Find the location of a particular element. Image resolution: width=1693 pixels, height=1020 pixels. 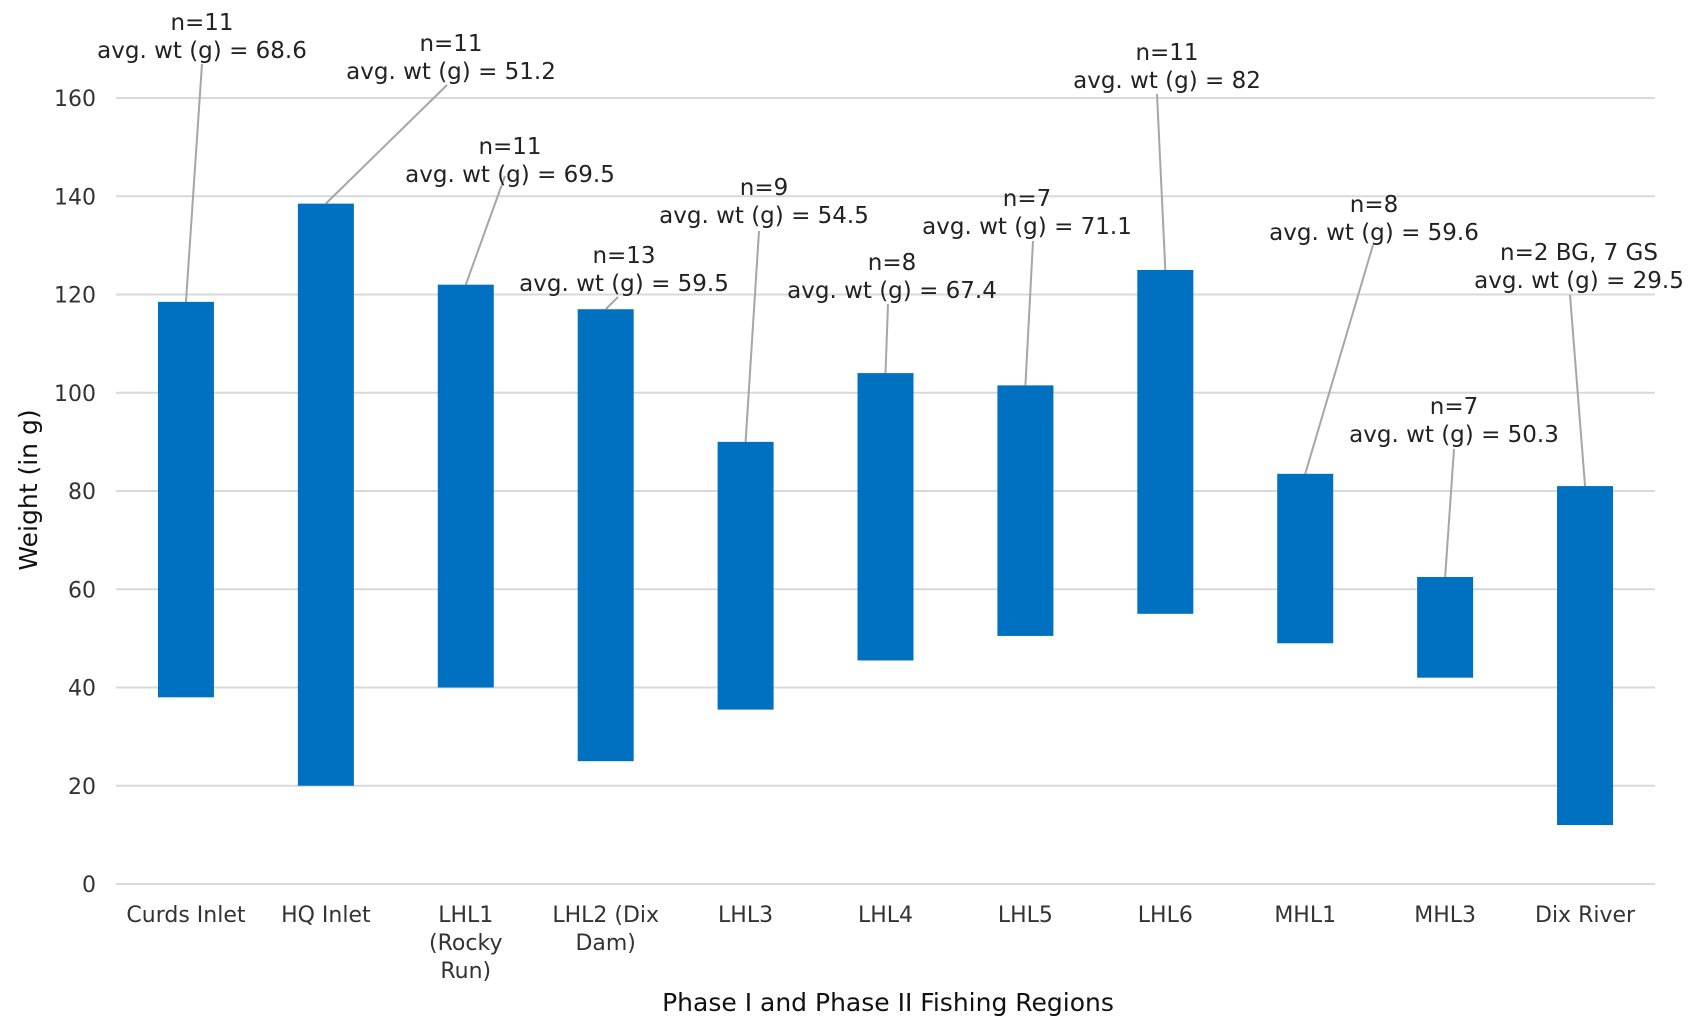

data-annotation: n=2 BG, 7 GS is located at coordinates (1579, 253).